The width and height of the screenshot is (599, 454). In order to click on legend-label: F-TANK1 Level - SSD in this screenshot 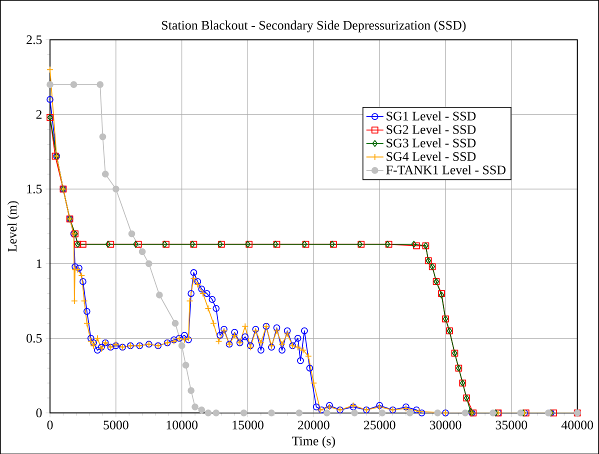, I will do `click(446, 169)`.